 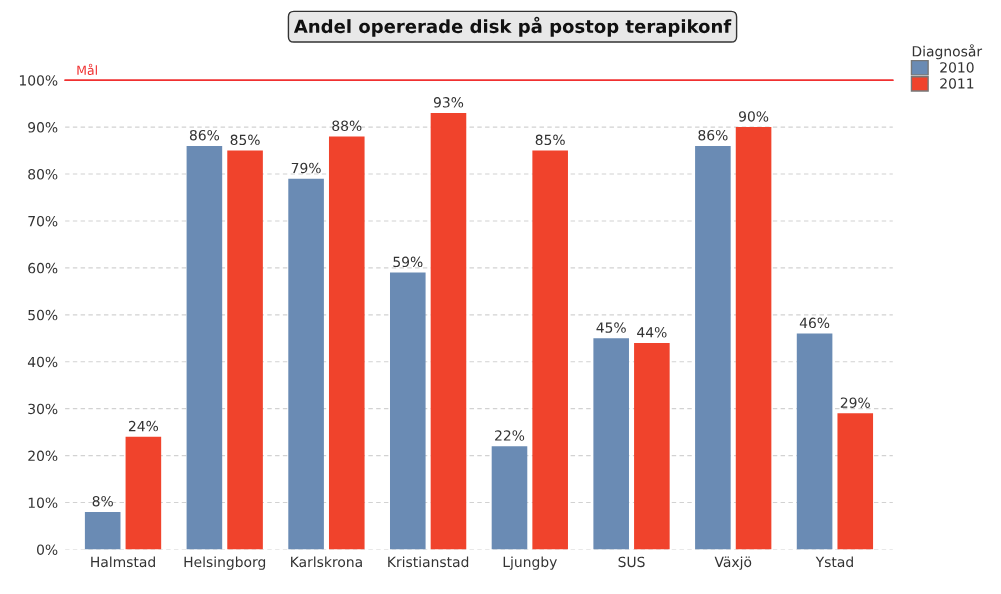 I want to click on y-tick-label: 10%, so click(x=43, y=502).